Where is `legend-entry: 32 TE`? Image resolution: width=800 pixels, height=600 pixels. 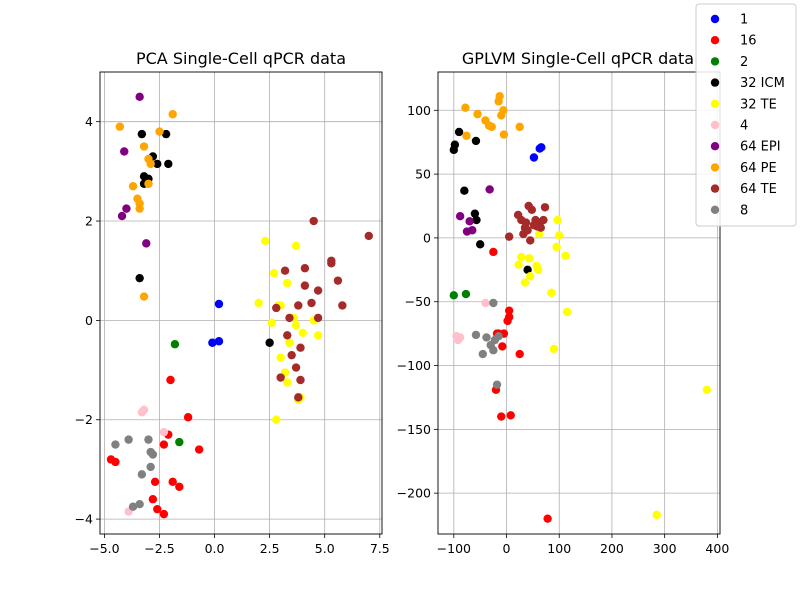 legend-entry: 32 TE is located at coordinates (743, 104).